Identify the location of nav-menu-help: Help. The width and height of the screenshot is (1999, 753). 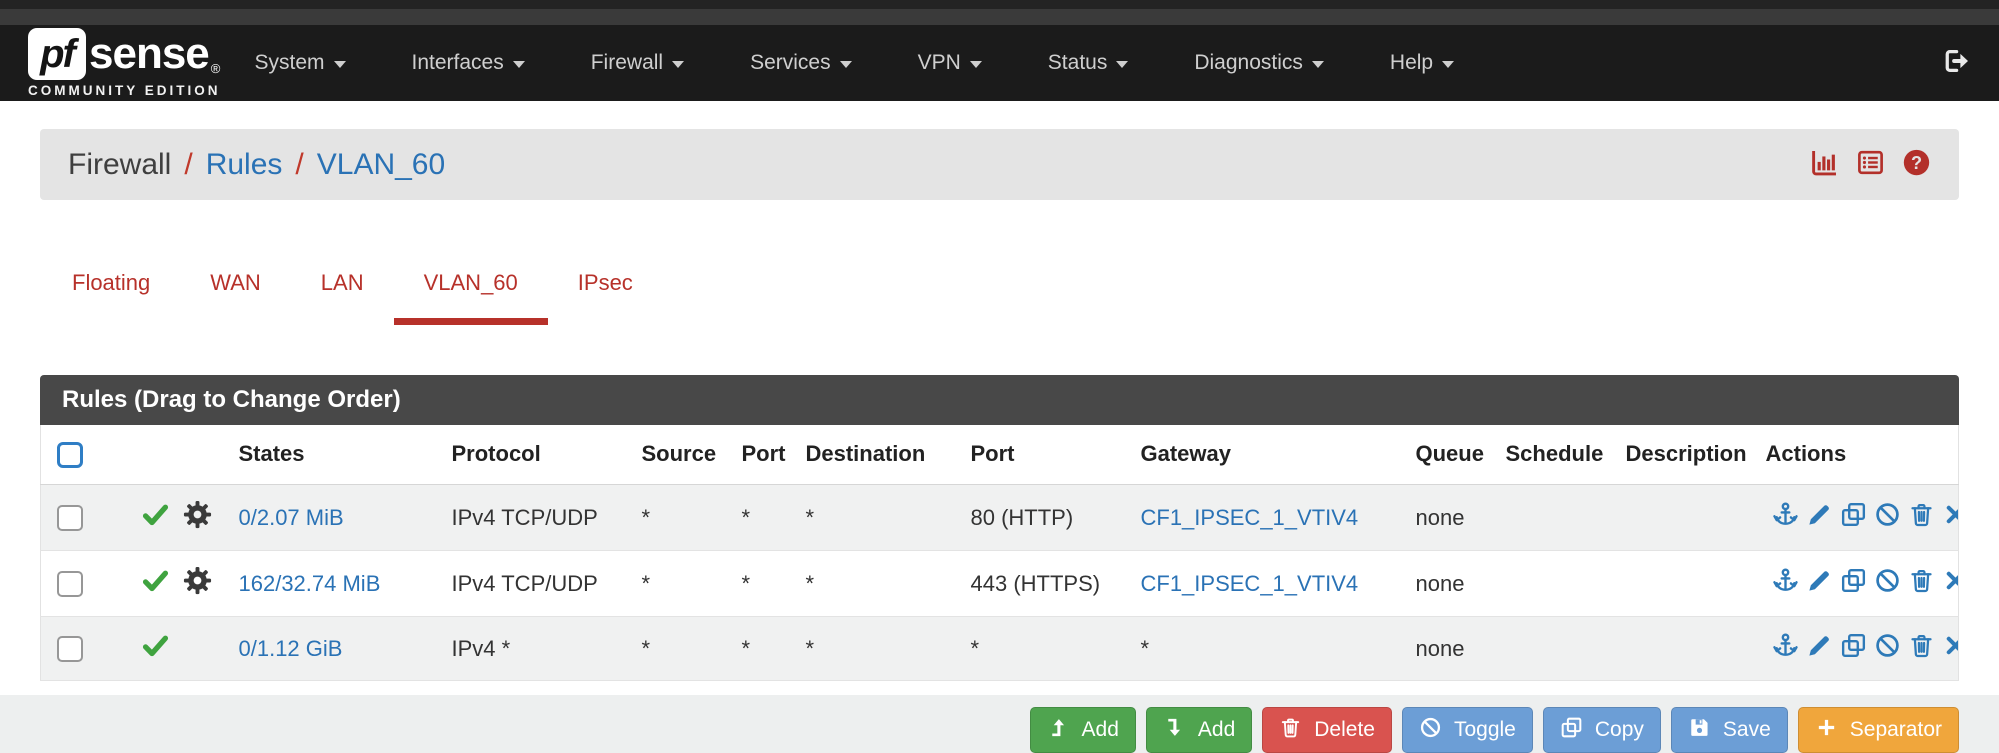
(1422, 63).